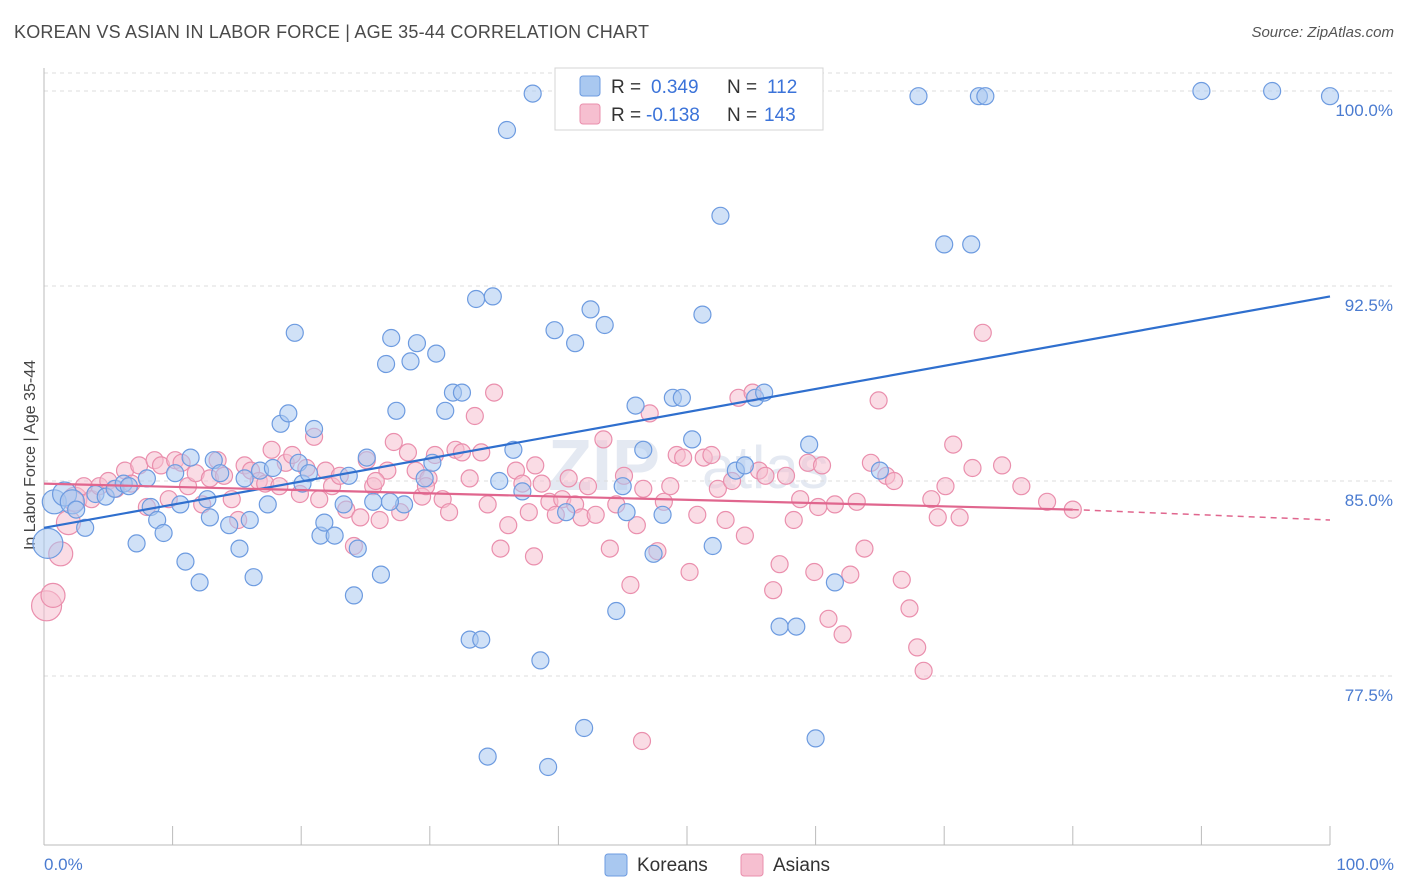 This screenshot has height=892, width=1406. Describe the element at coordinates (590, 86) in the screenshot. I see `legend-swatch-koreans` at that location.